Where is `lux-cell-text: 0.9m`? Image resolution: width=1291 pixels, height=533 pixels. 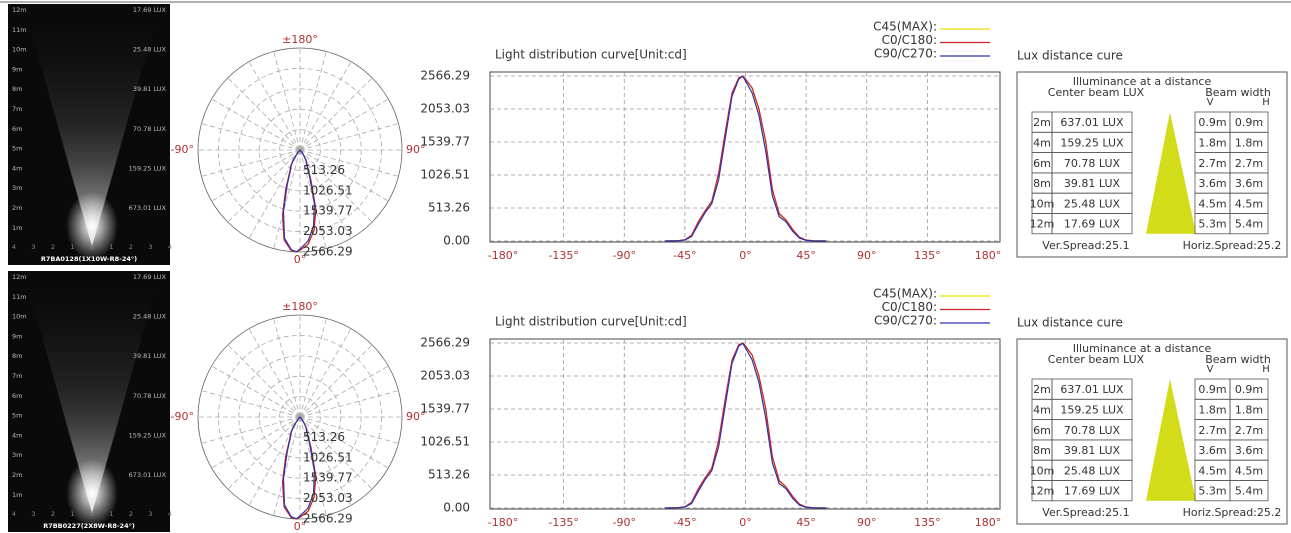 lux-cell-text: 0.9m is located at coordinates (1249, 122).